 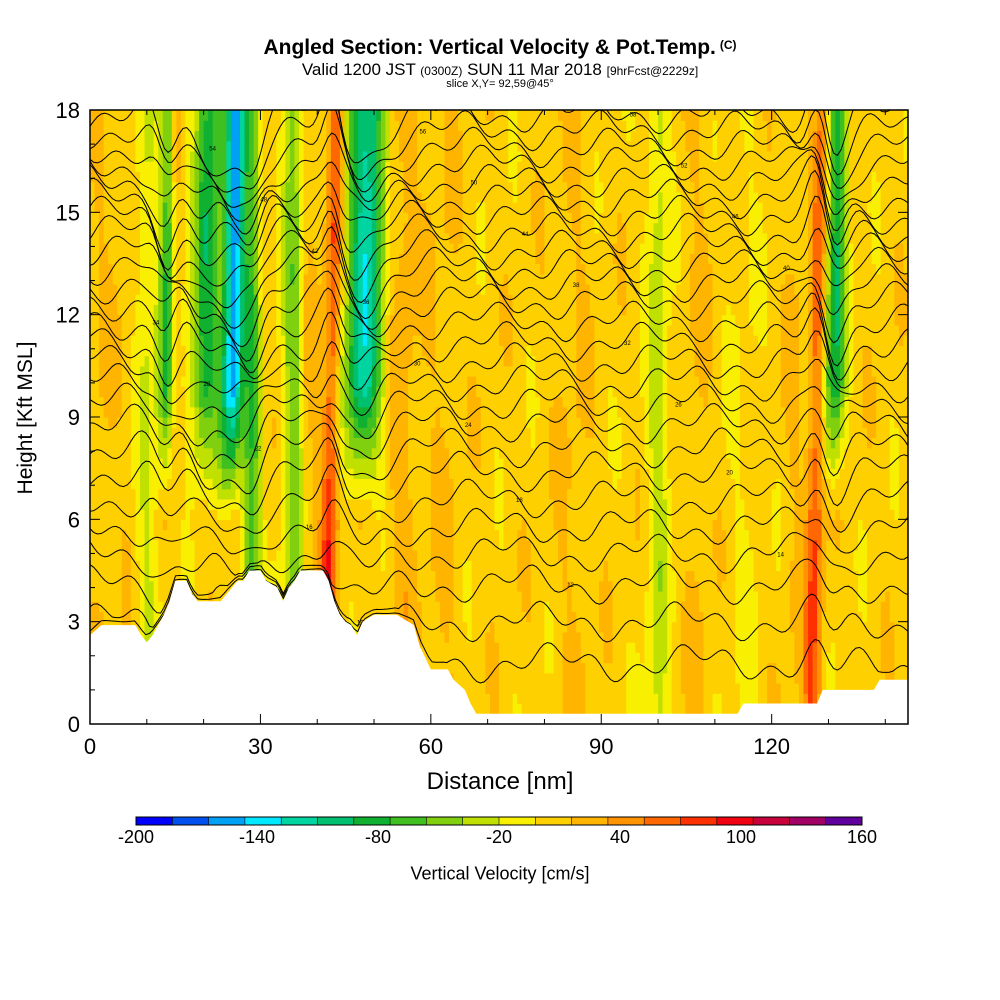 I want to click on y-tick-label: 0, so click(x=74, y=724).